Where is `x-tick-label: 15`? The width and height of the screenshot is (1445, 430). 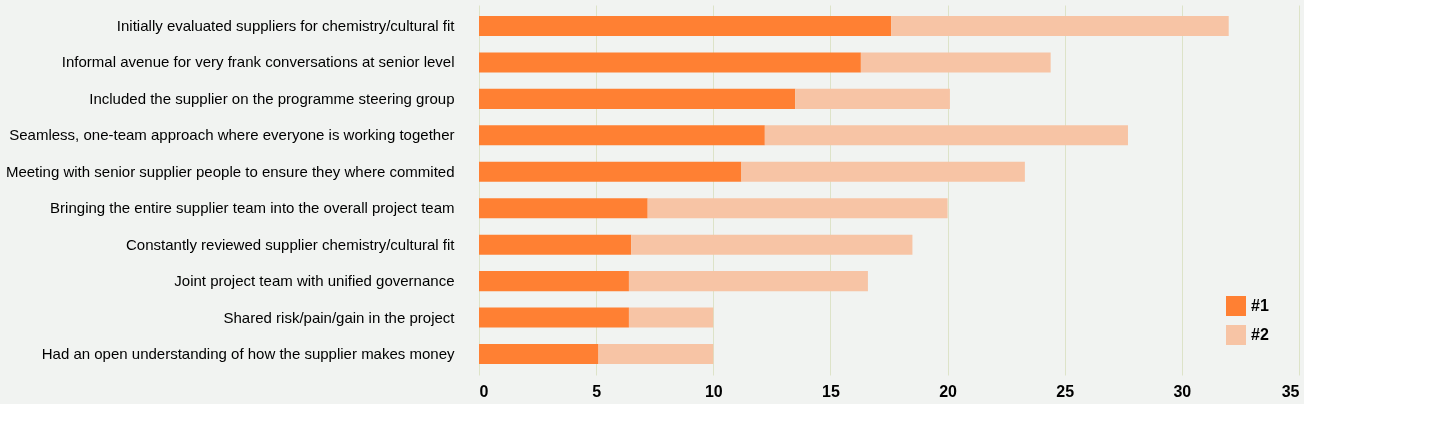
x-tick-label: 15 is located at coordinates (831, 391).